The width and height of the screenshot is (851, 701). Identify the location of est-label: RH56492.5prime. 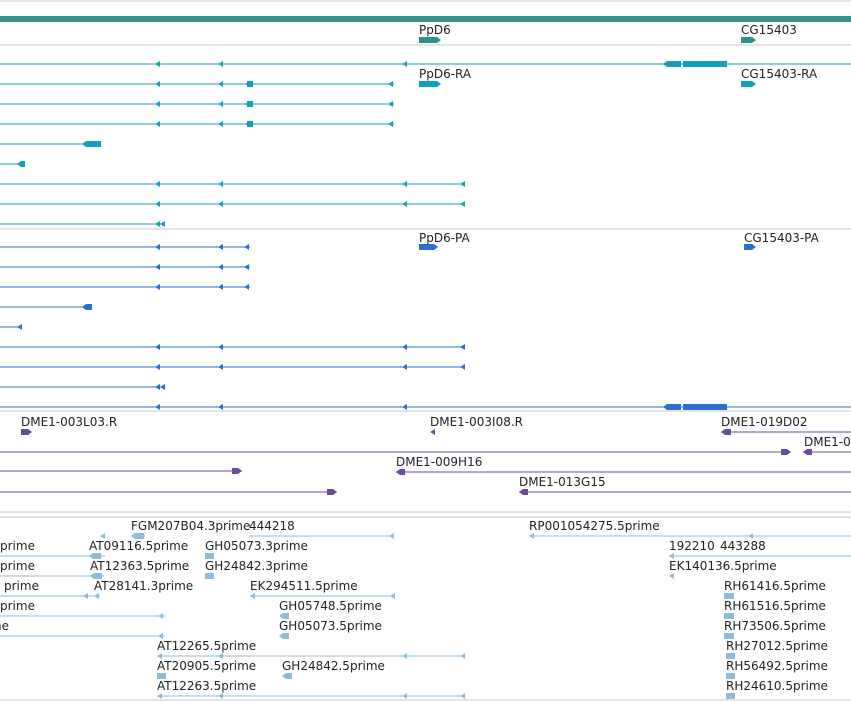
(777, 666).